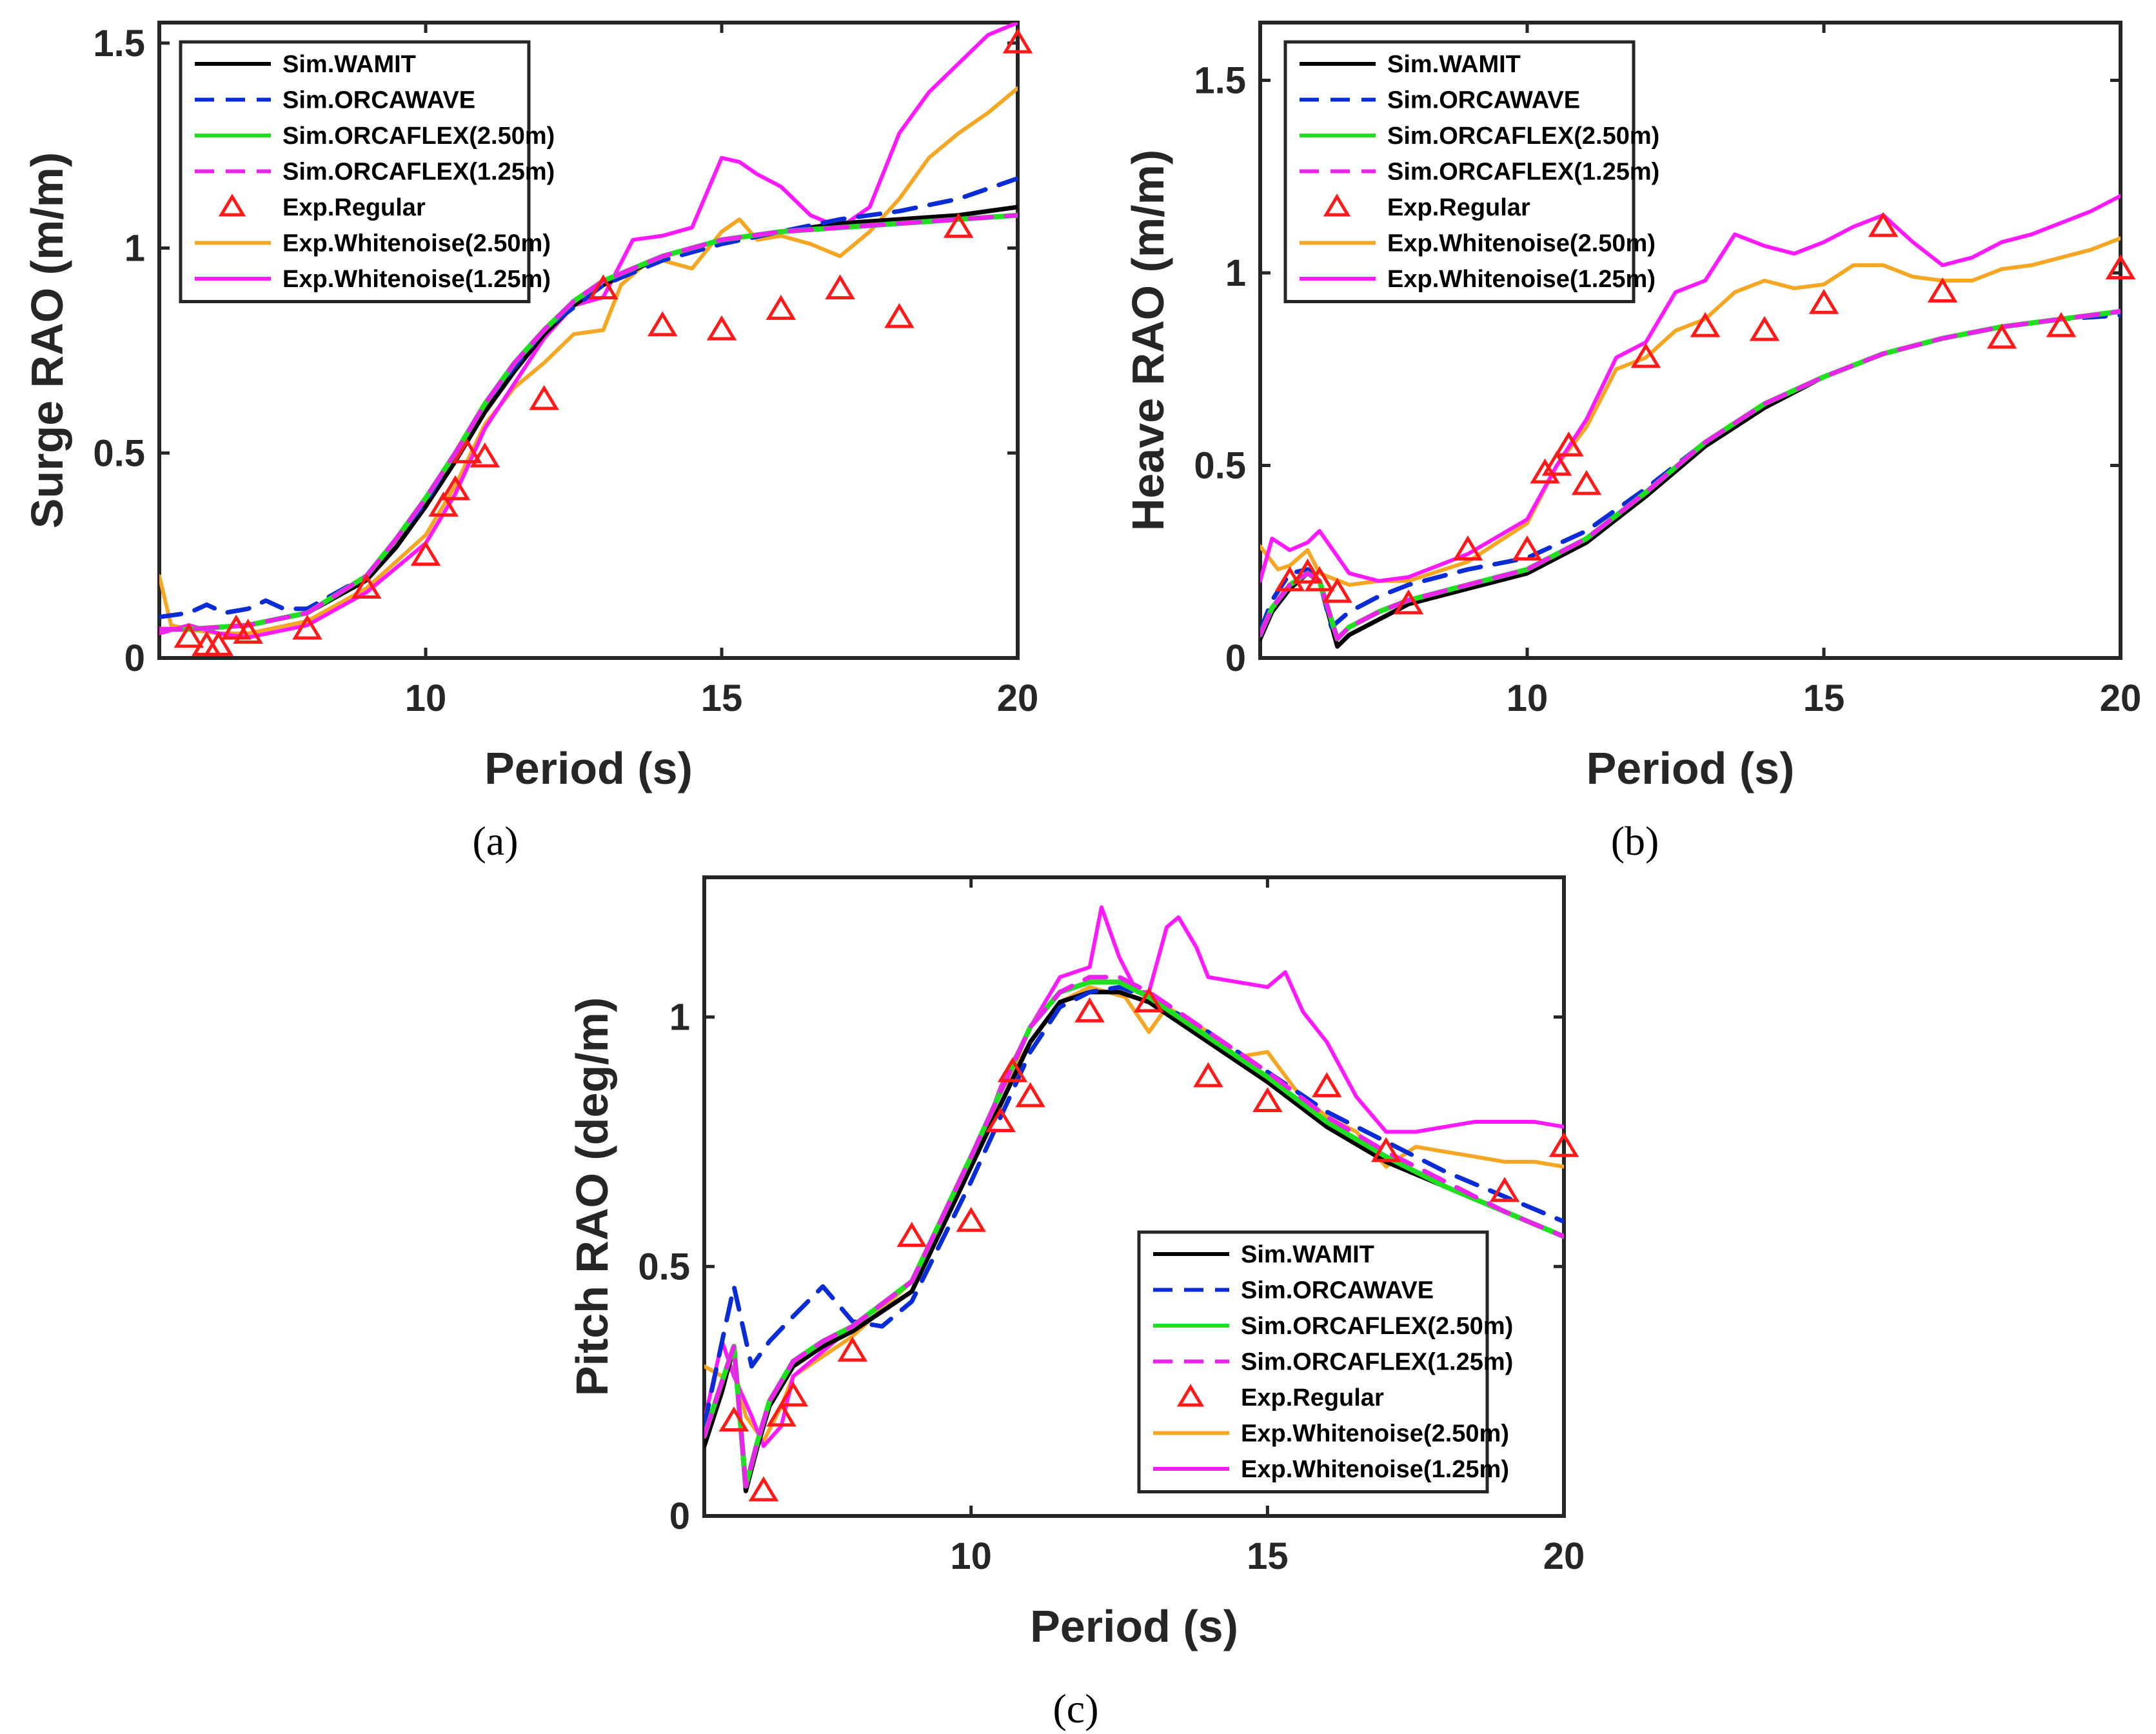  What do you see at coordinates (1075, 1708) in the screenshot?
I see `caption-c: (c)` at bounding box center [1075, 1708].